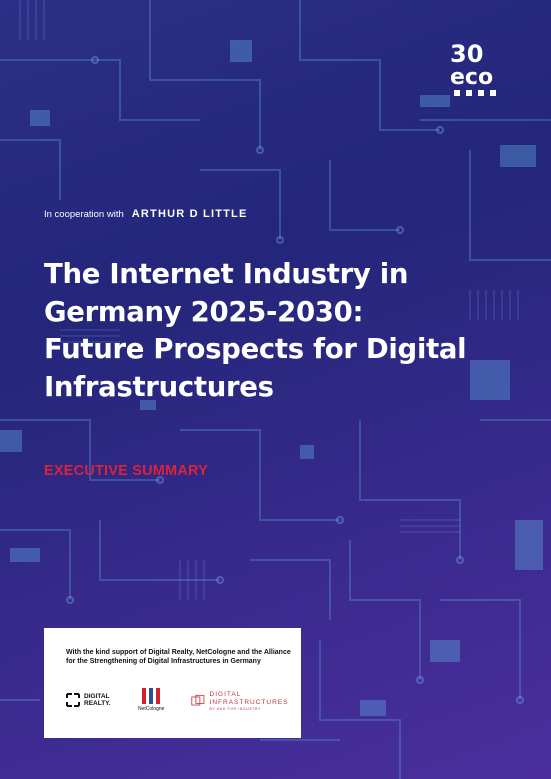 Image resolution: width=551 pixels, height=779 pixels. Describe the element at coordinates (466, 54) in the screenshot. I see `eco-number: 30` at that location.